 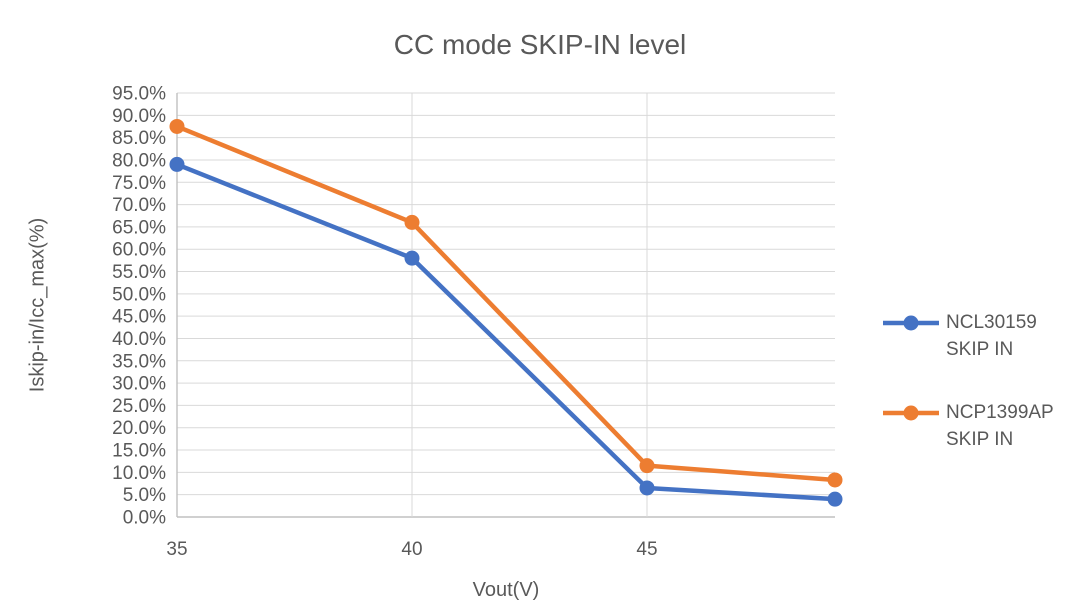 I want to click on chart-legend: NCL30159 SKIP IN NCP1399AP SKIP IN, so click(x=968, y=381).